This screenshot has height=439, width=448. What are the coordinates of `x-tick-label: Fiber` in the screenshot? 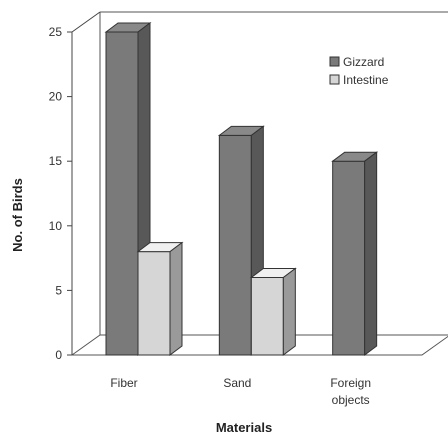 It's located at (123, 383).